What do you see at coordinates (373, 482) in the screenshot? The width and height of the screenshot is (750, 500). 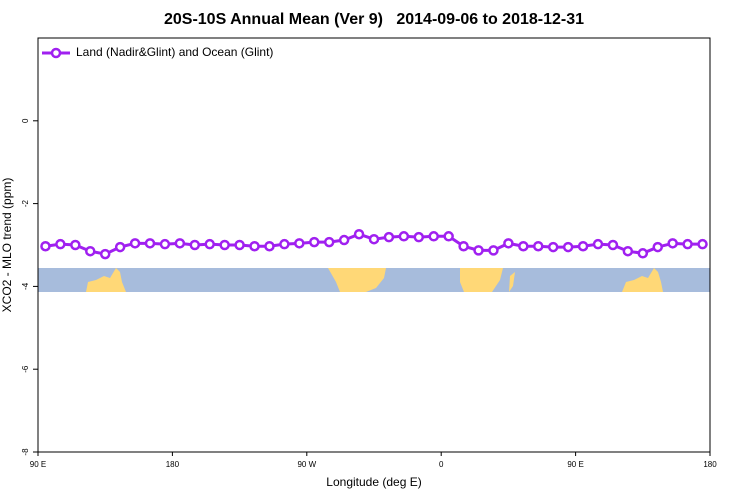 I see `x-axis-label: Longitude (deg E)` at bounding box center [373, 482].